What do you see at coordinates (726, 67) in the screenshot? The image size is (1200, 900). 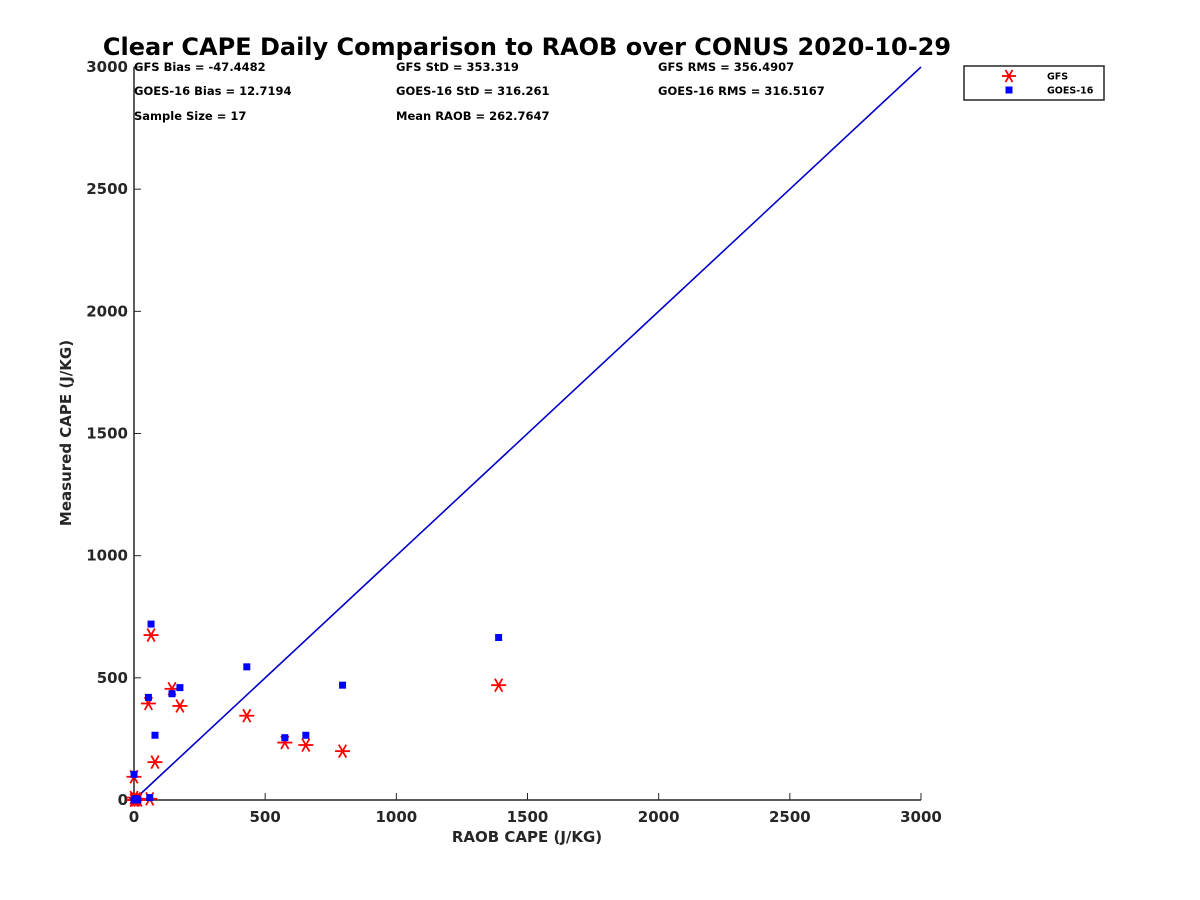 I see `stat-text: GFS RMS = 356.4907` at bounding box center [726, 67].